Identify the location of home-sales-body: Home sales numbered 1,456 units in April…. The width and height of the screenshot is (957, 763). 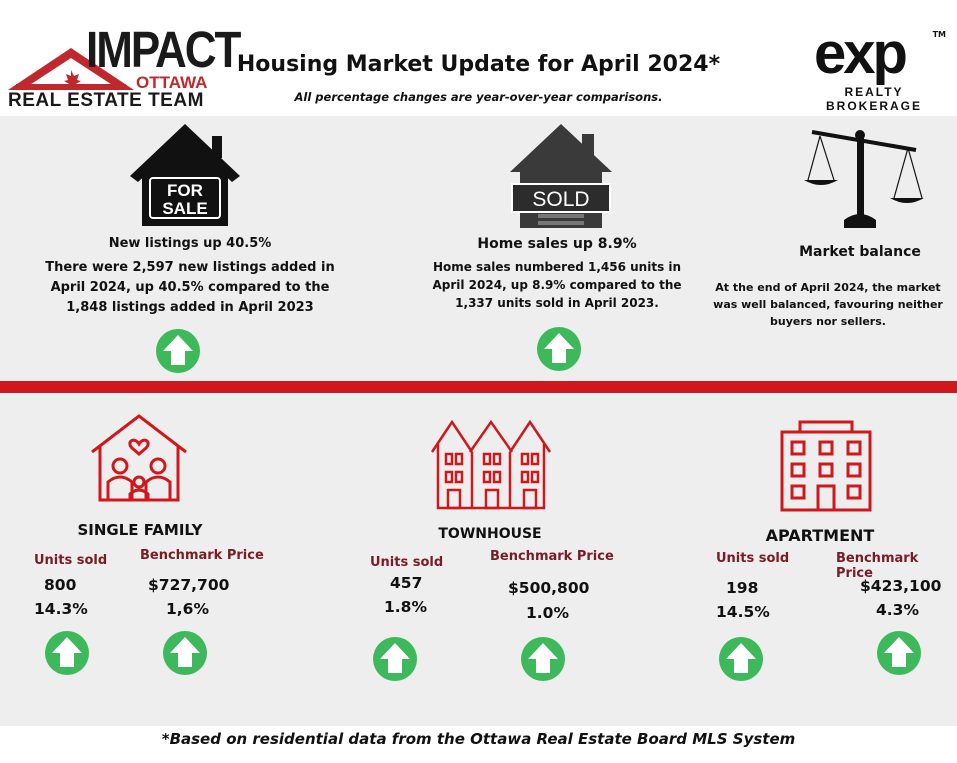
(557, 285).